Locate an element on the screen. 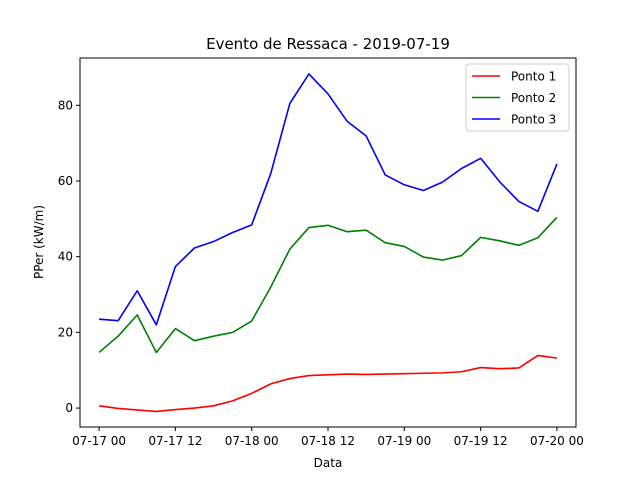 The image size is (640, 480). x-tick-label: 07-17 12 is located at coordinates (175, 441).